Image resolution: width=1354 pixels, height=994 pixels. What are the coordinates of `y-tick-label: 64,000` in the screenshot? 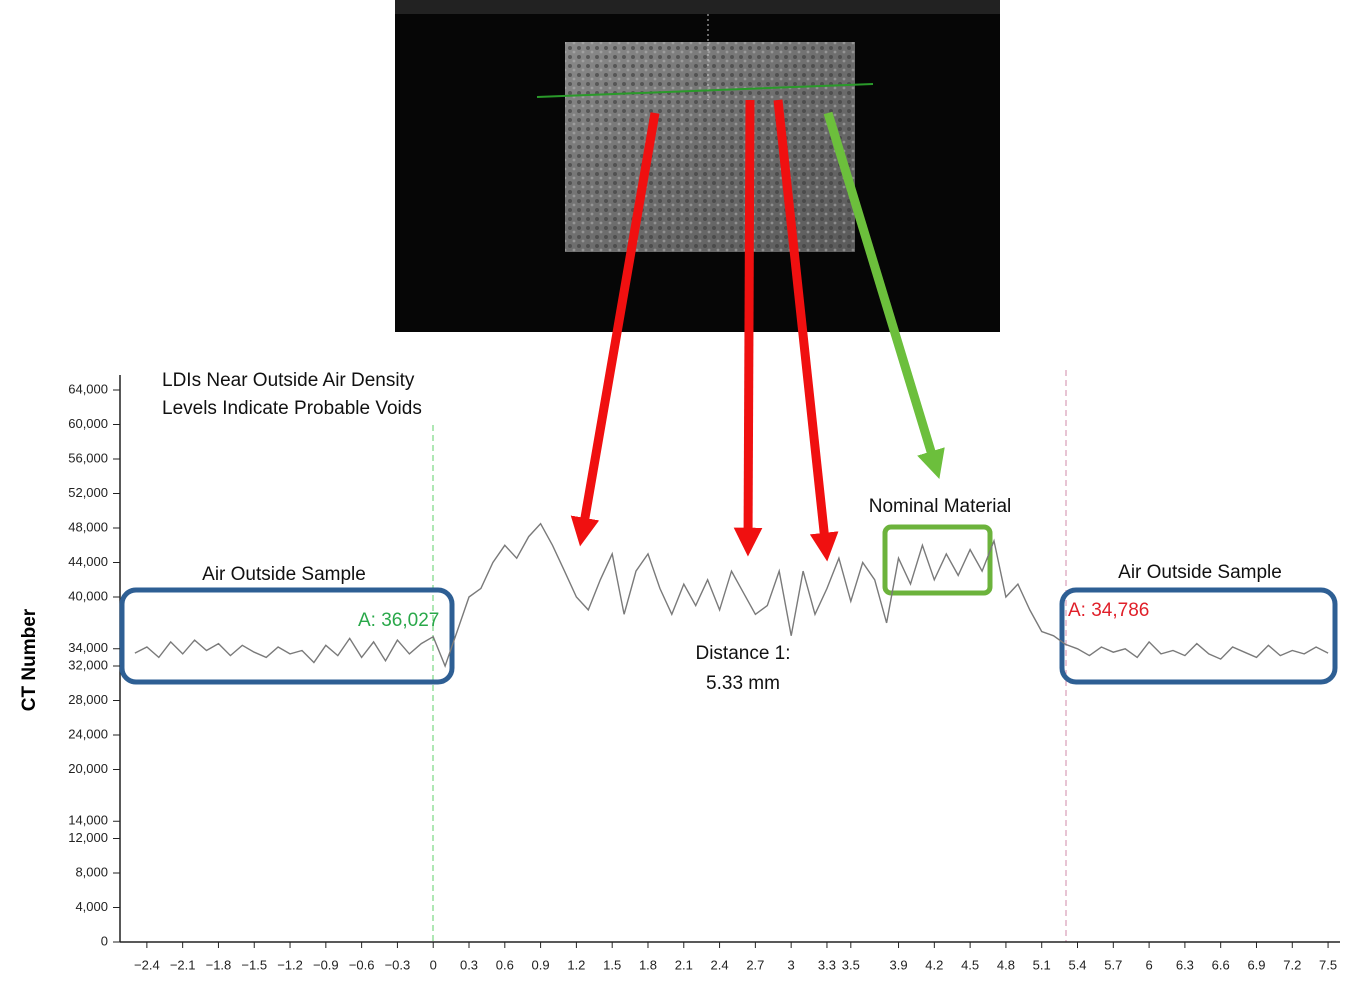 It's located at (88, 388).